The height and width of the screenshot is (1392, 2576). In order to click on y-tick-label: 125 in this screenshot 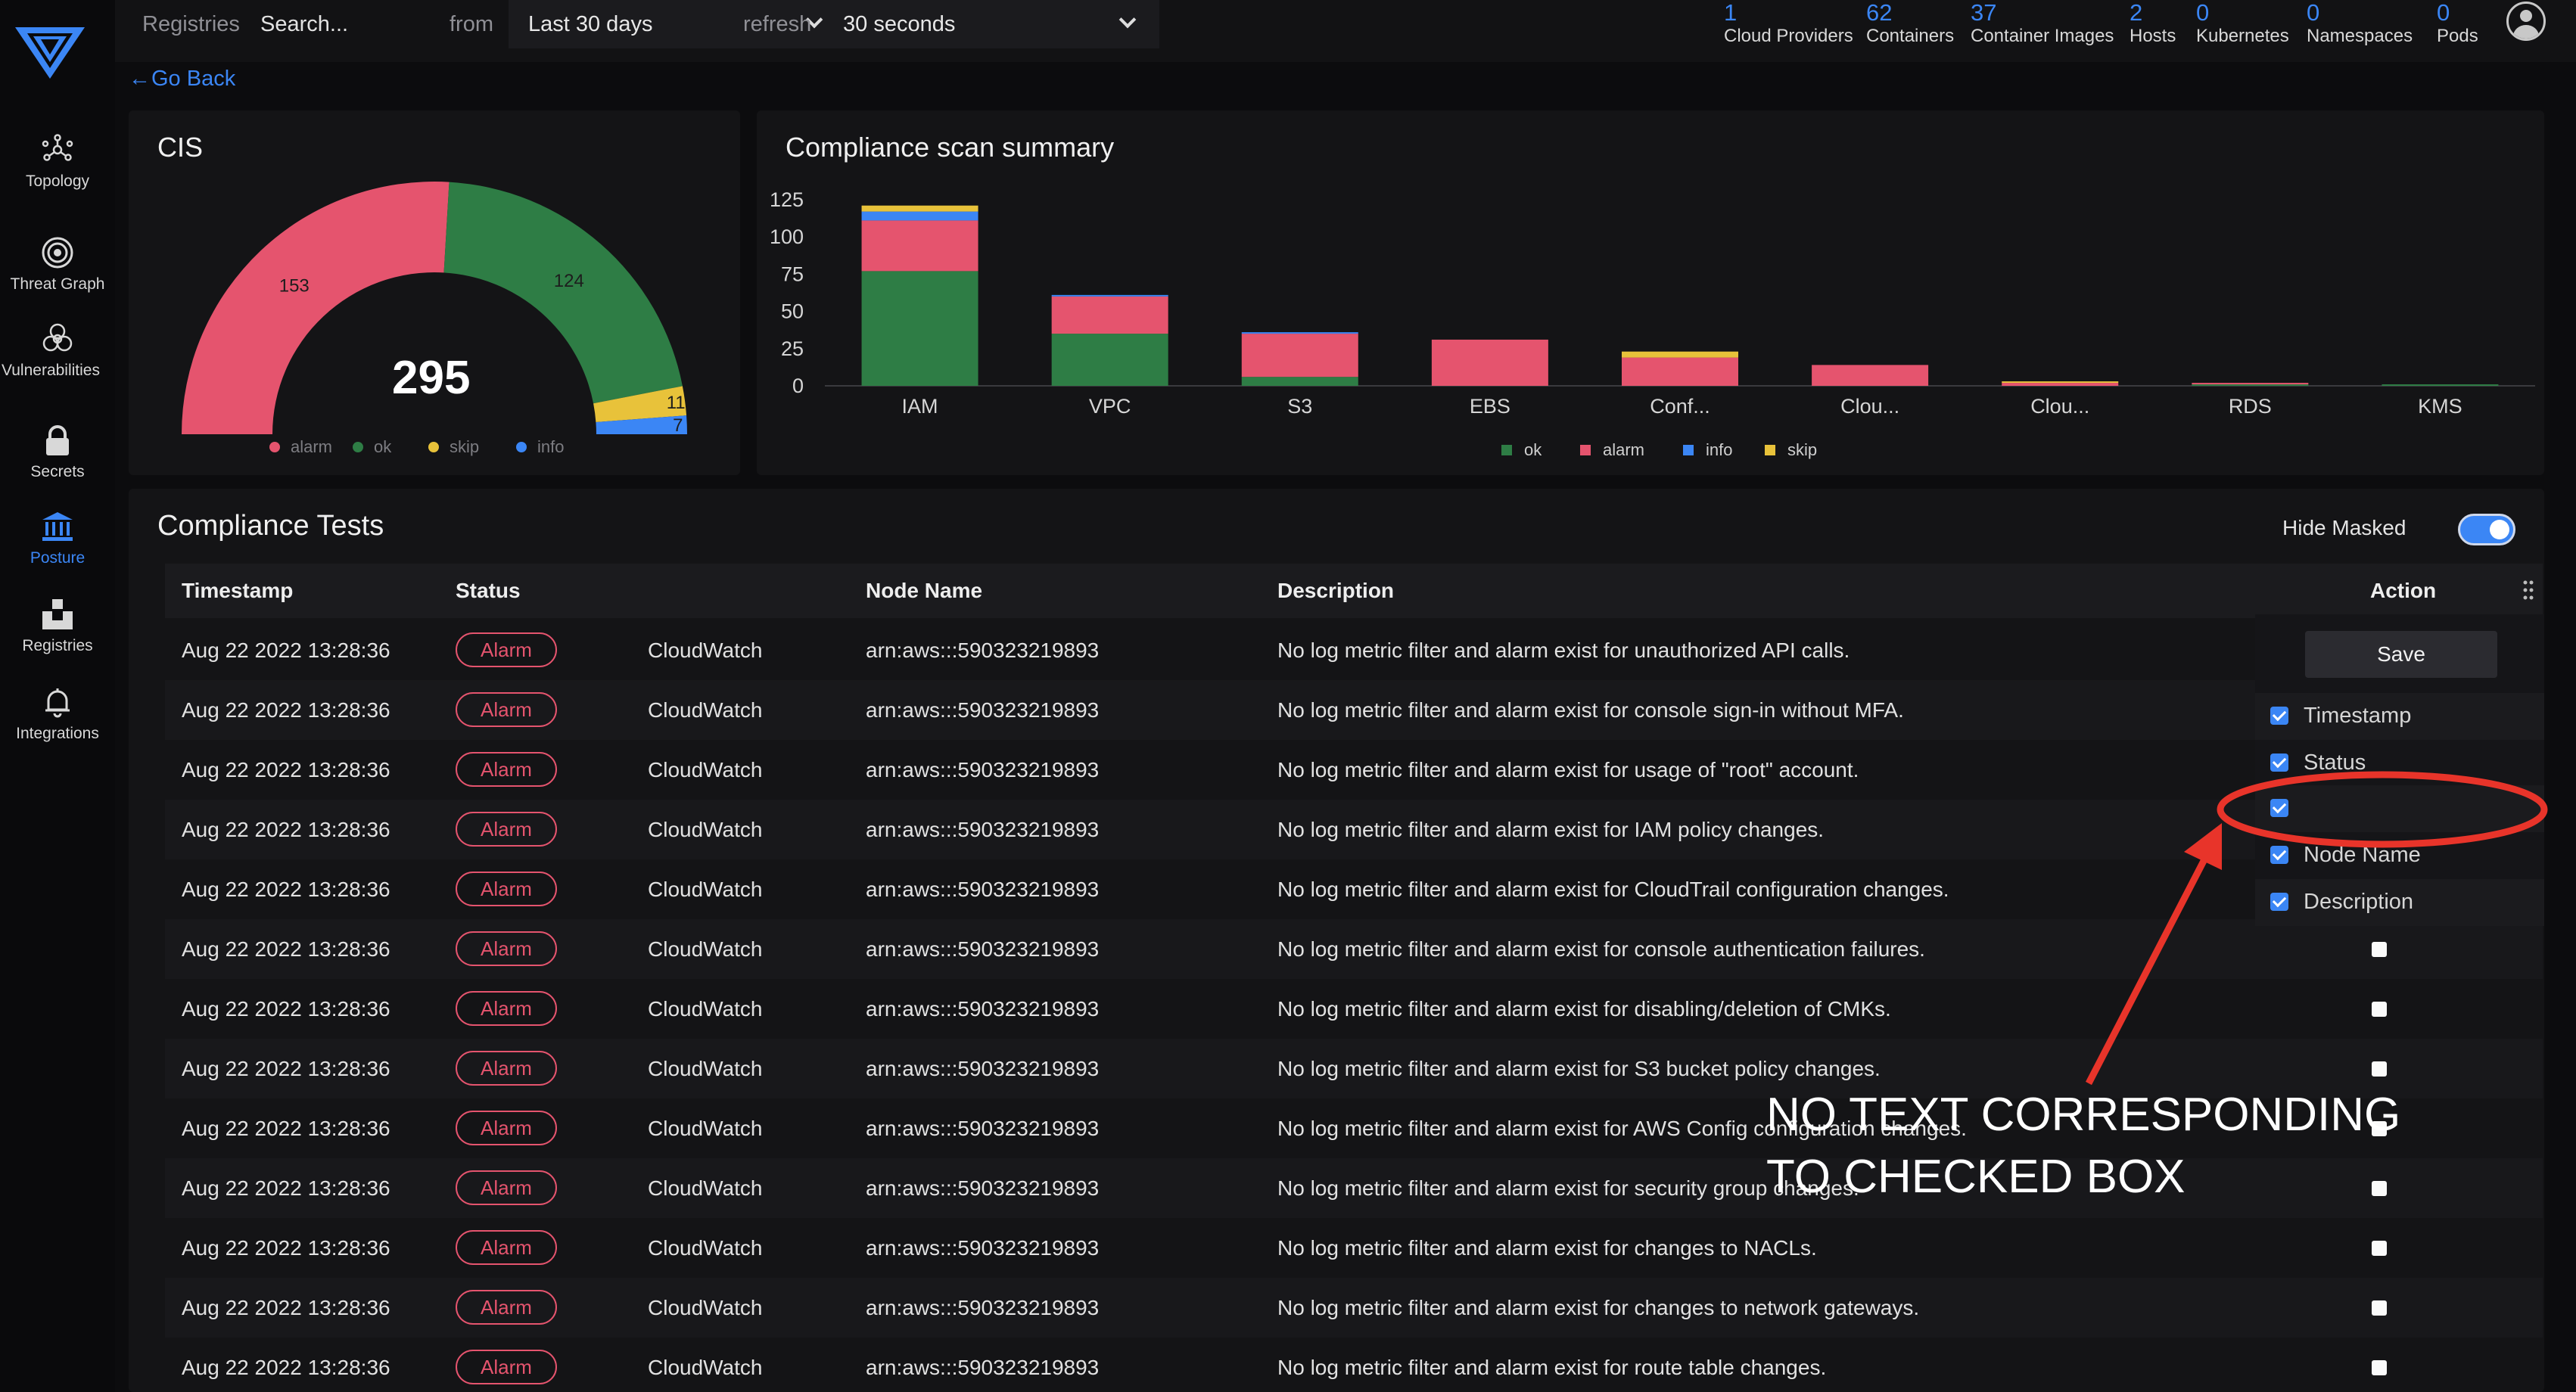, I will do `click(787, 199)`.